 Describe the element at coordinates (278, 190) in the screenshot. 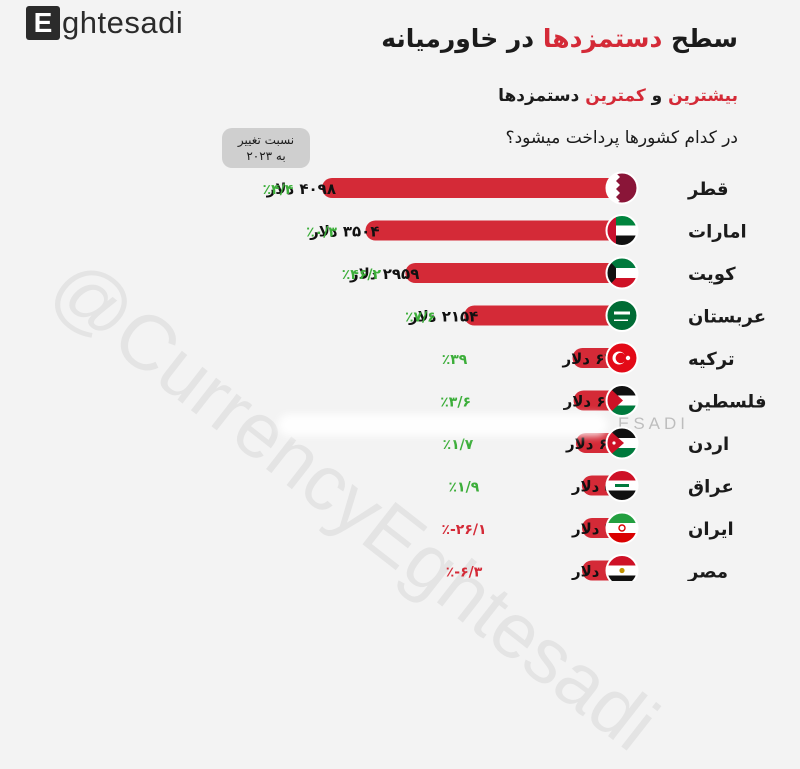

I see `change-label-0: ٪۴/۴` at that location.